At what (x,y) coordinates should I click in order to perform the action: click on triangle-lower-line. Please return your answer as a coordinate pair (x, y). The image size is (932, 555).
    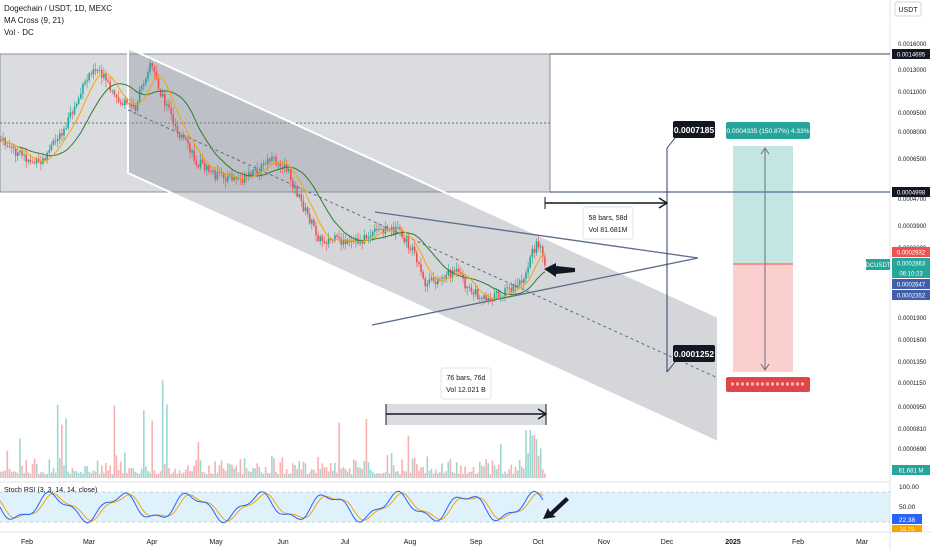
    Looking at the image, I should click on (535, 291).